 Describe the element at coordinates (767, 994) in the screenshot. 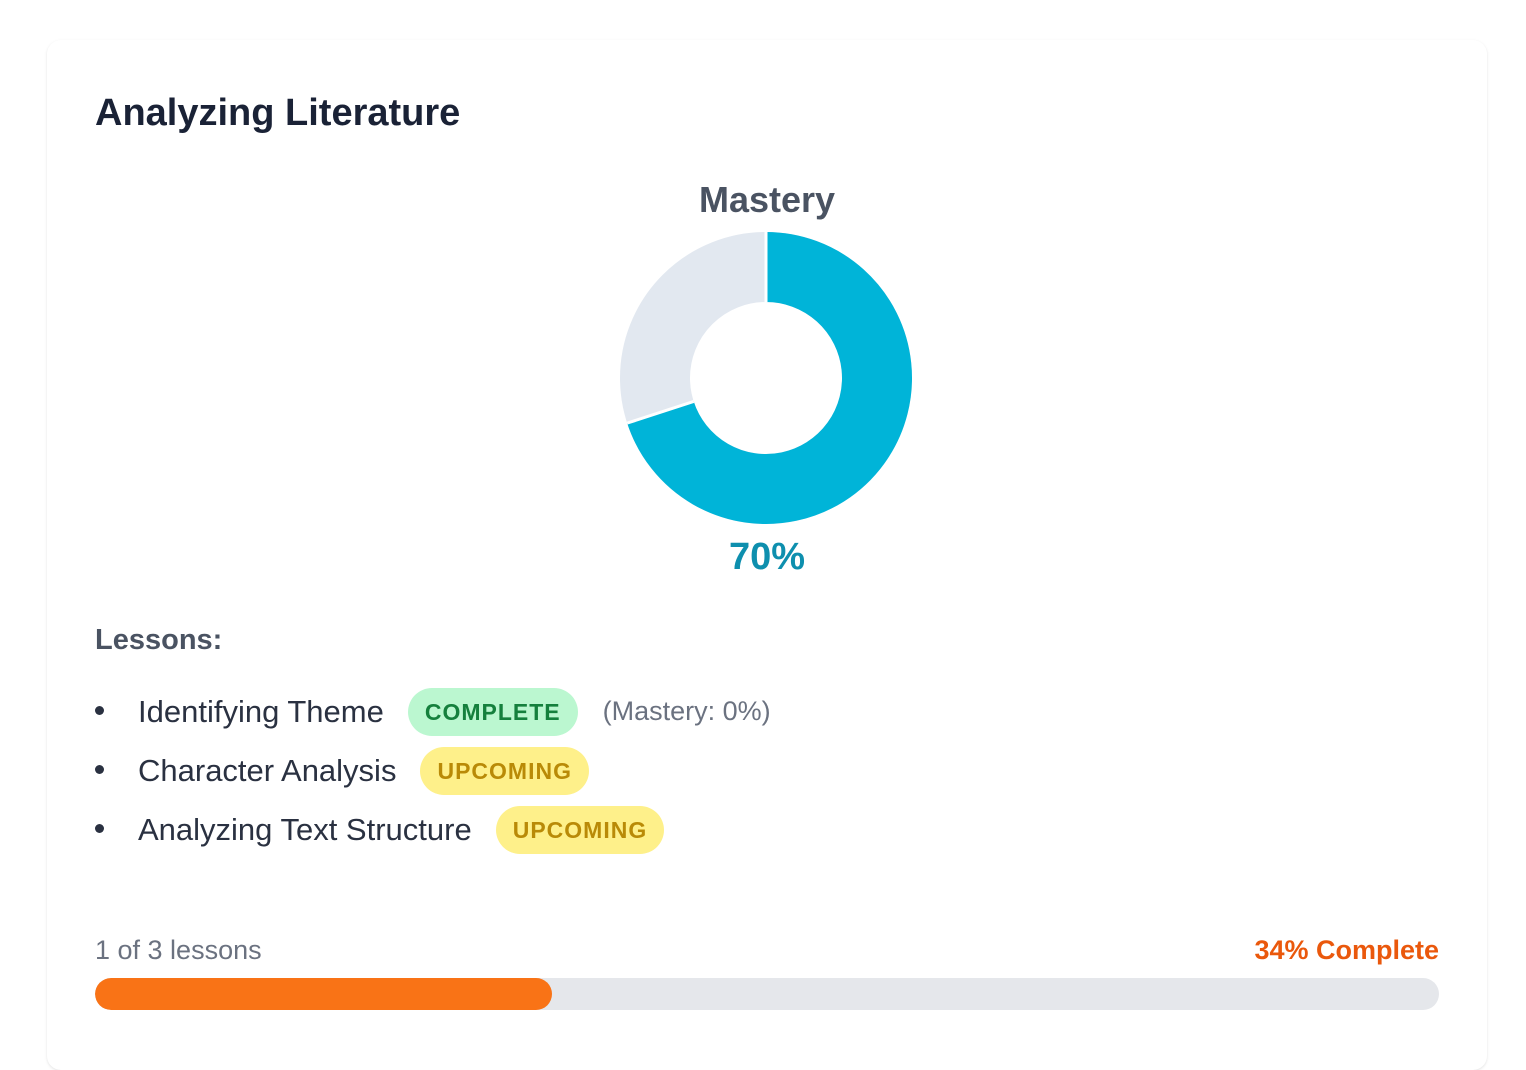

I see `progress-bar` at that location.